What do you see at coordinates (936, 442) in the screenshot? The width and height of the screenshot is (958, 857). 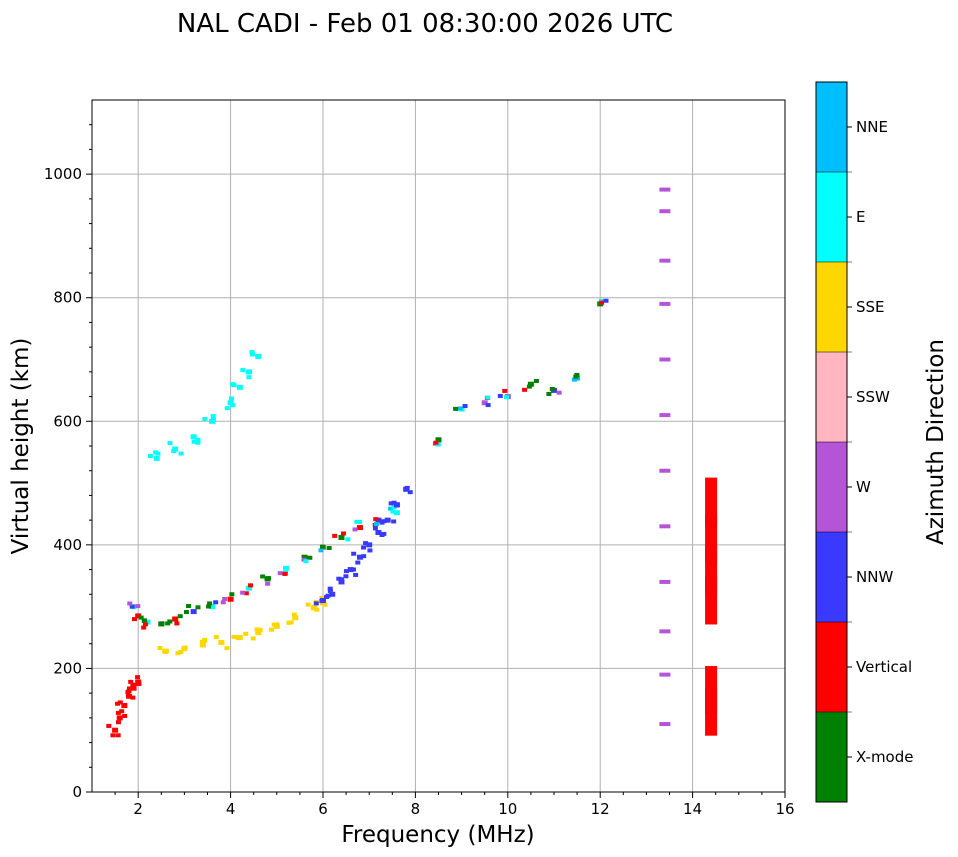 I see `colorbar-label: Azimuth Direction` at bounding box center [936, 442].